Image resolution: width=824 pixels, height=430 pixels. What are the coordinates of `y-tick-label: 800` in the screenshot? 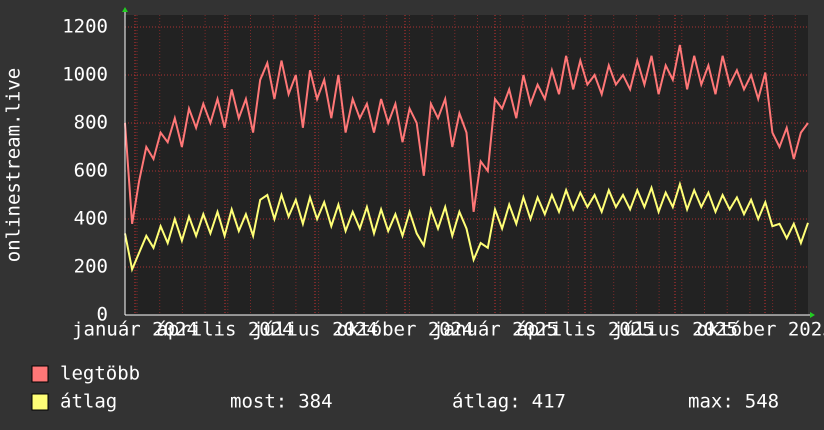 It's located at (91, 123).